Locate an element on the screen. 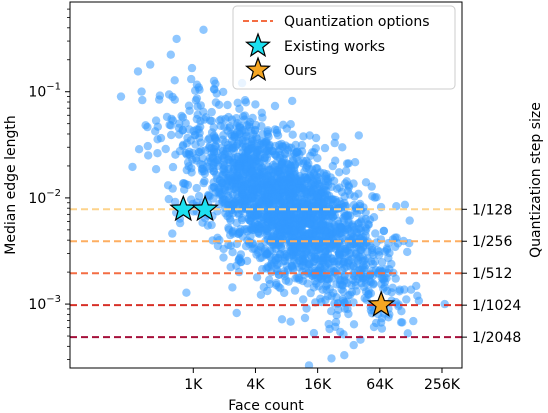 The width and height of the screenshot is (548, 413). right-axis-ticks: 1/128 1/256 1/512 1/1024 1/2048 is located at coordinates (491, 274).